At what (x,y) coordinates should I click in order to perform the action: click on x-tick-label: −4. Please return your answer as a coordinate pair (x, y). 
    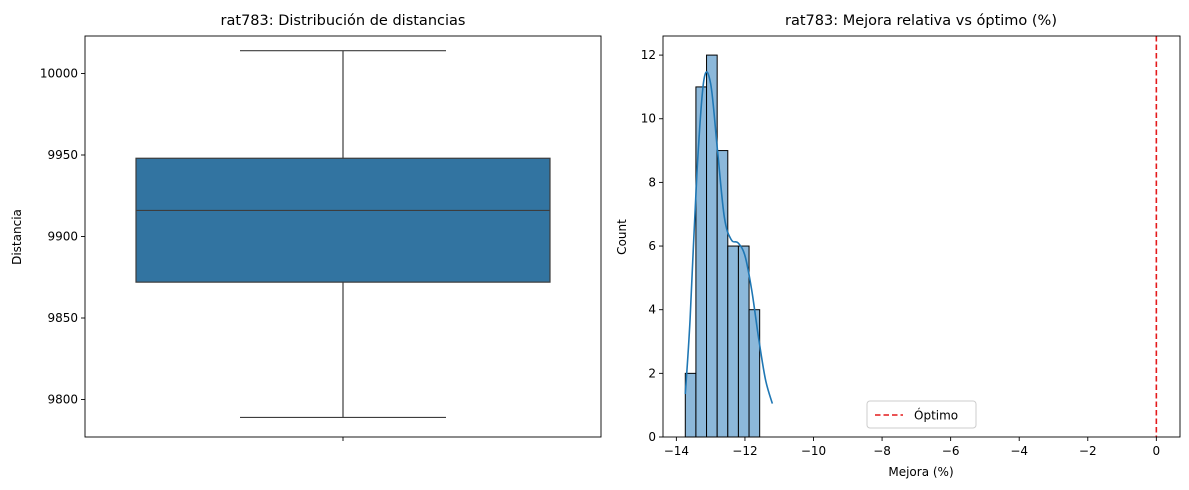
    Looking at the image, I should click on (1019, 451).